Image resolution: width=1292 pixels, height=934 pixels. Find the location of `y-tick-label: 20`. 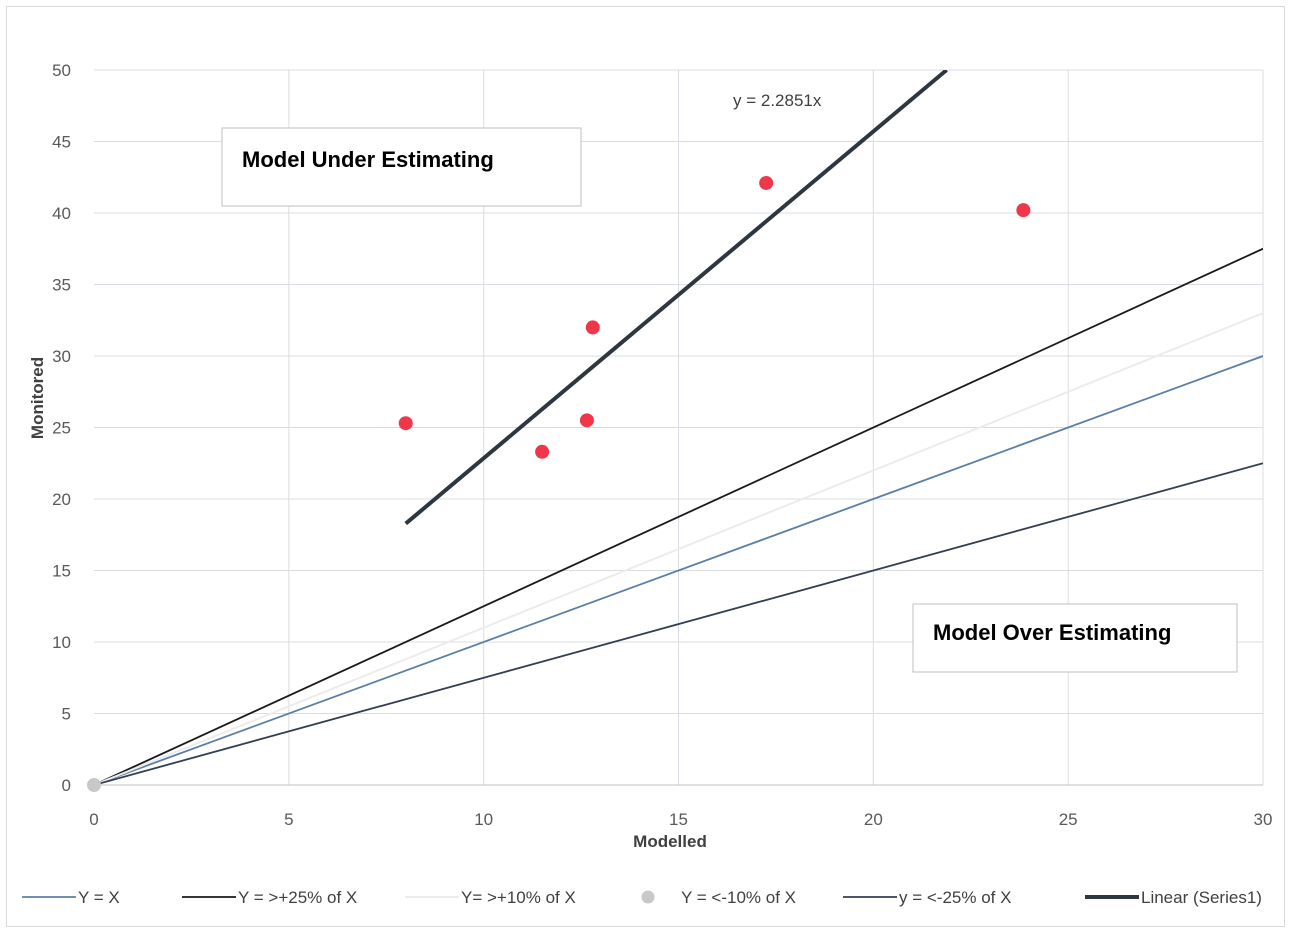

y-tick-label: 20 is located at coordinates (61, 499).